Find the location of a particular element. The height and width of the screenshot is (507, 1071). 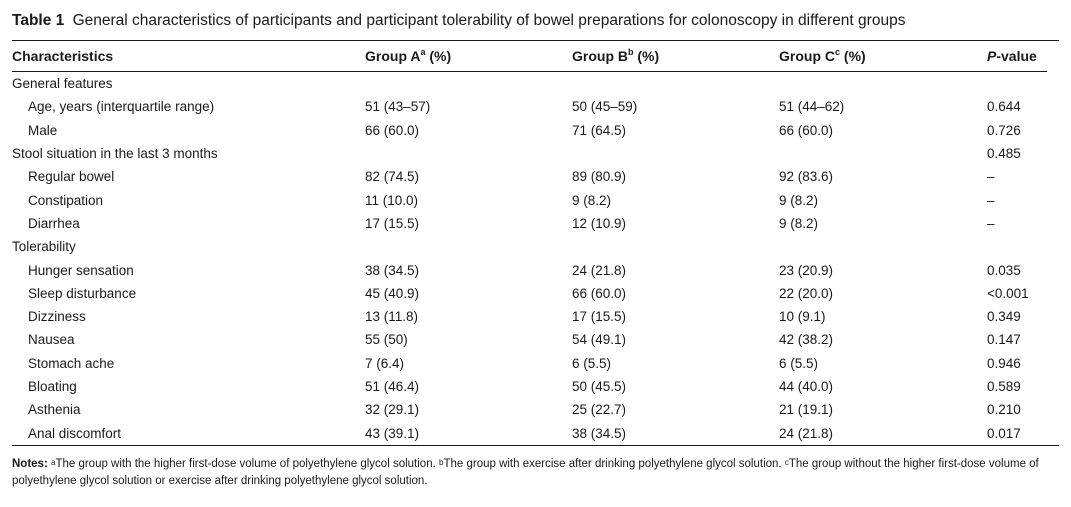

table-row: Diarrhea 17 (15.5) 12 (10.9) 9 (8.2) – is located at coordinates (529, 223).